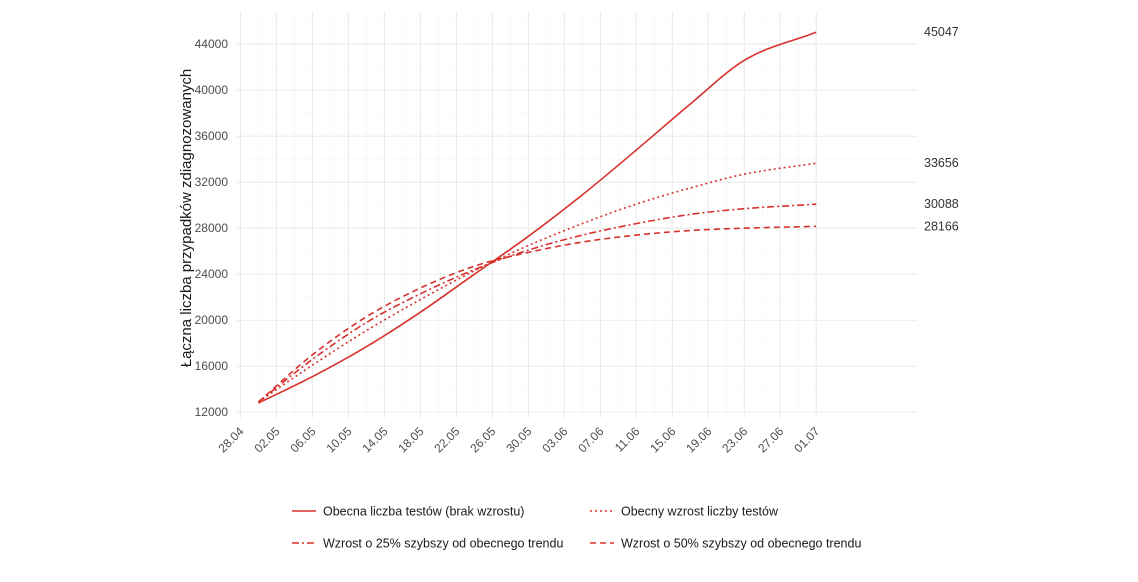  Describe the element at coordinates (443, 544) in the screenshot. I see `legend-label-3: Wzrost o 25% szybszy od obecnego trendu` at that location.